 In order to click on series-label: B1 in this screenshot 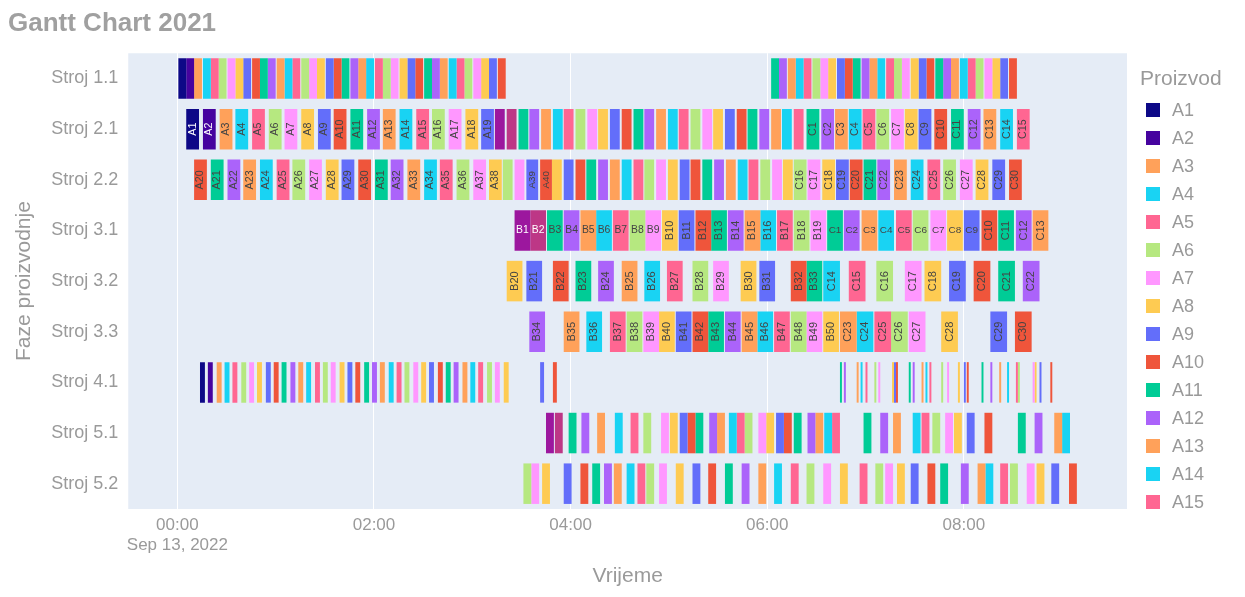, I will do `click(522, 230)`.